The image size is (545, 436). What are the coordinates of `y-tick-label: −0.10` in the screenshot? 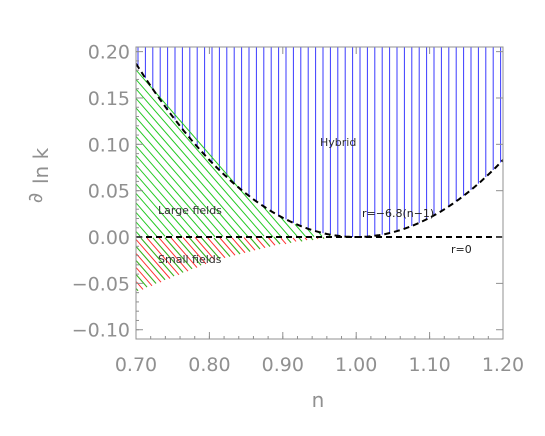 It's located at (101, 331).